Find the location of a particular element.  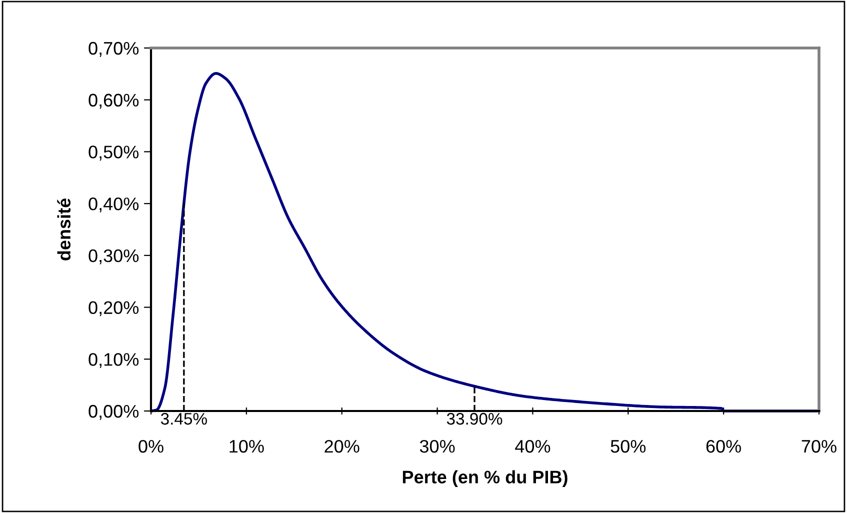

x-tick-label: 60% is located at coordinates (723, 446).